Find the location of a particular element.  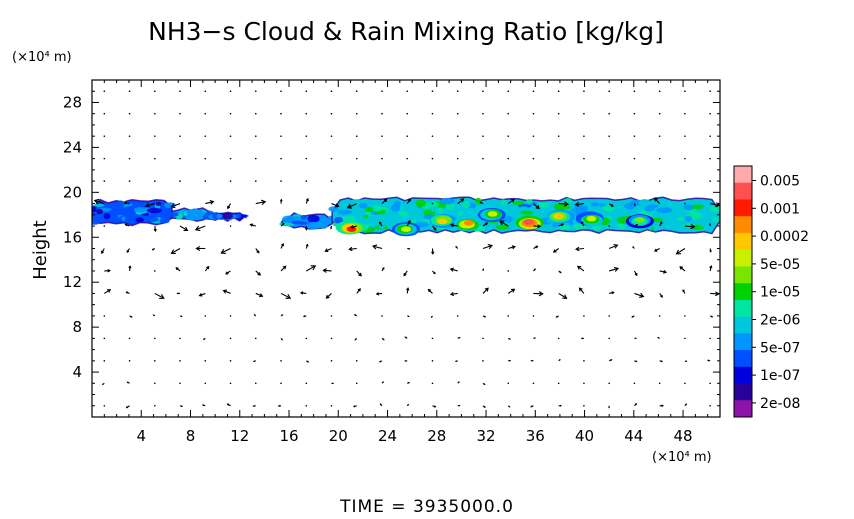

x-tick-label: 20 is located at coordinates (338, 436).